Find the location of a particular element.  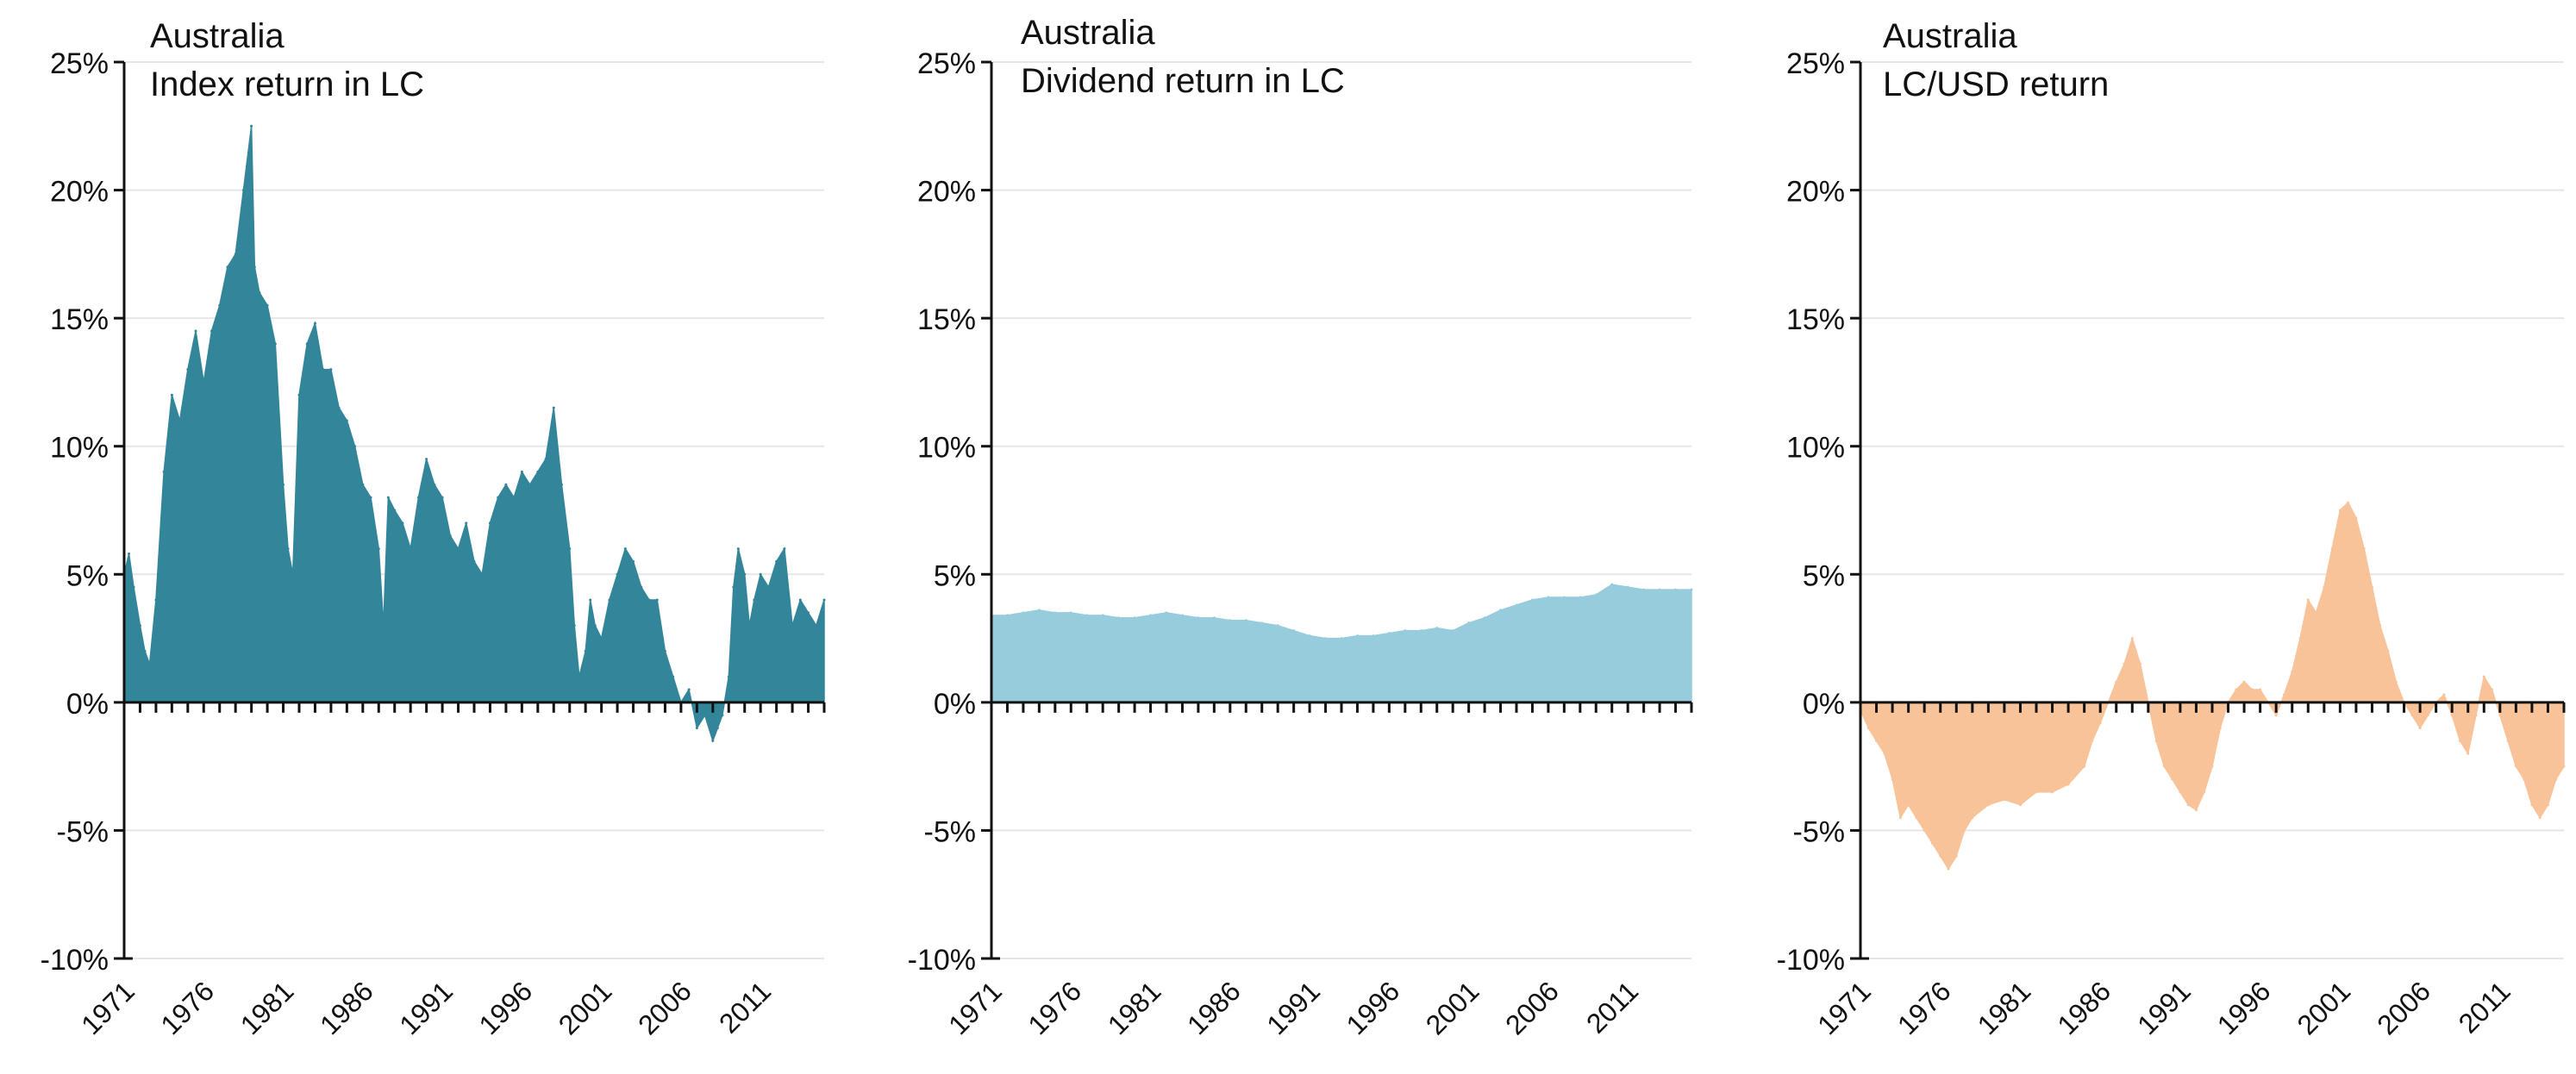

chart-title-country: Australia is located at coordinates (217, 36).